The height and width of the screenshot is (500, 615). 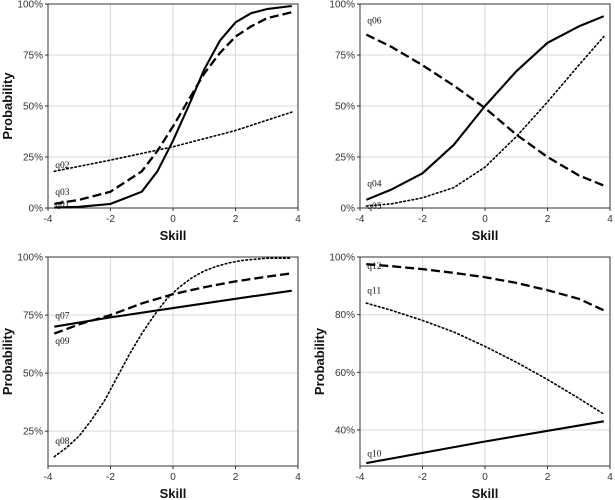 I want to click on y-tick-label: 60%, so click(x=345, y=373).